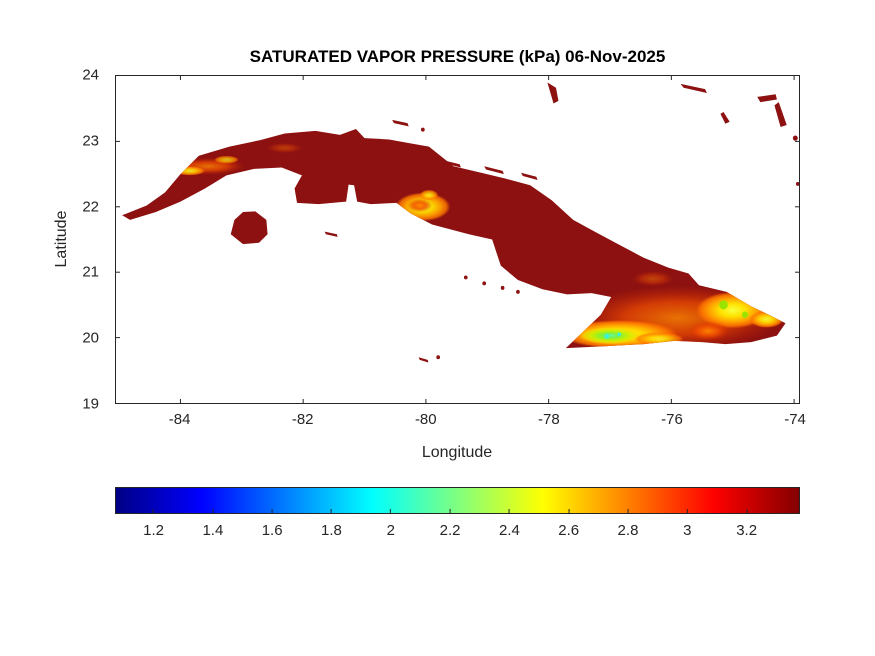 The height and width of the screenshot is (656, 875). Describe the element at coordinates (90, 272) in the screenshot. I see `y-tick-label: 21` at that location.